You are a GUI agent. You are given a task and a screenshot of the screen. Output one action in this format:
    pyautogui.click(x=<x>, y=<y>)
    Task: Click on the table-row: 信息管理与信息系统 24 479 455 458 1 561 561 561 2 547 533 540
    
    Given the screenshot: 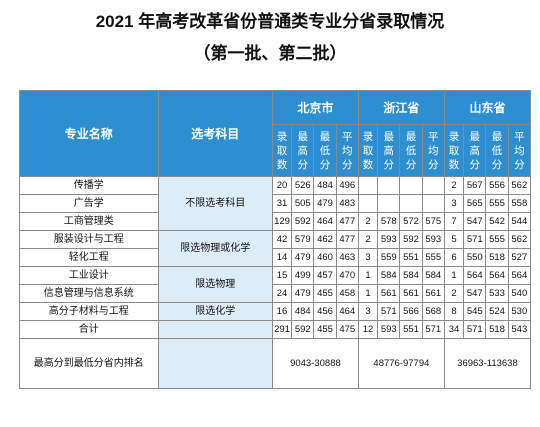 What is the action you would take?
    pyautogui.click(x=275, y=293)
    